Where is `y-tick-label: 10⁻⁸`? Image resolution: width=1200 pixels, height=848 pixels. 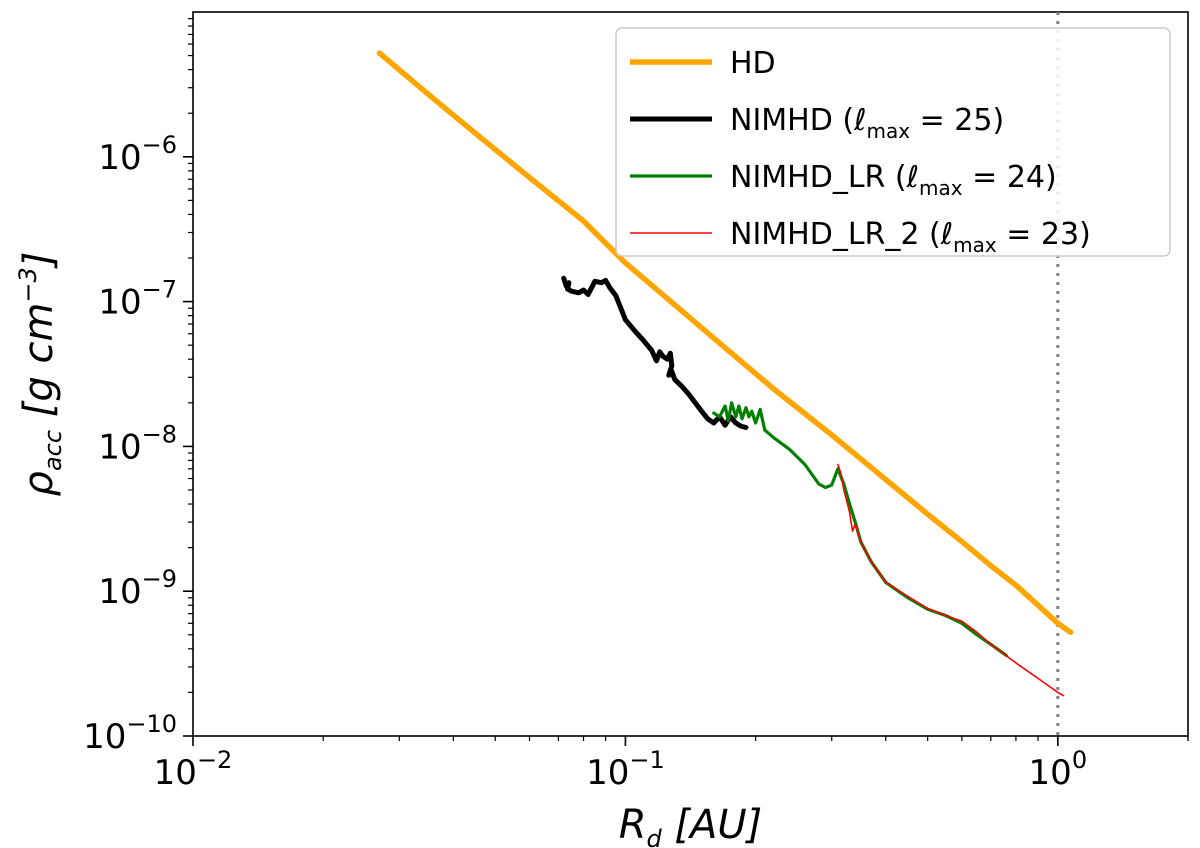 y-tick-label: 10⁻⁸ is located at coordinates (137, 443).